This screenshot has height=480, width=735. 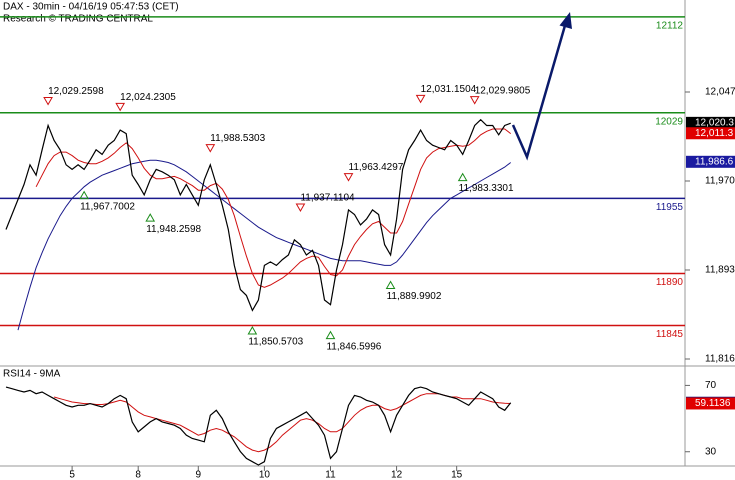 I want to click on low-label: 11,846.5996, so click(x=353, y=346).